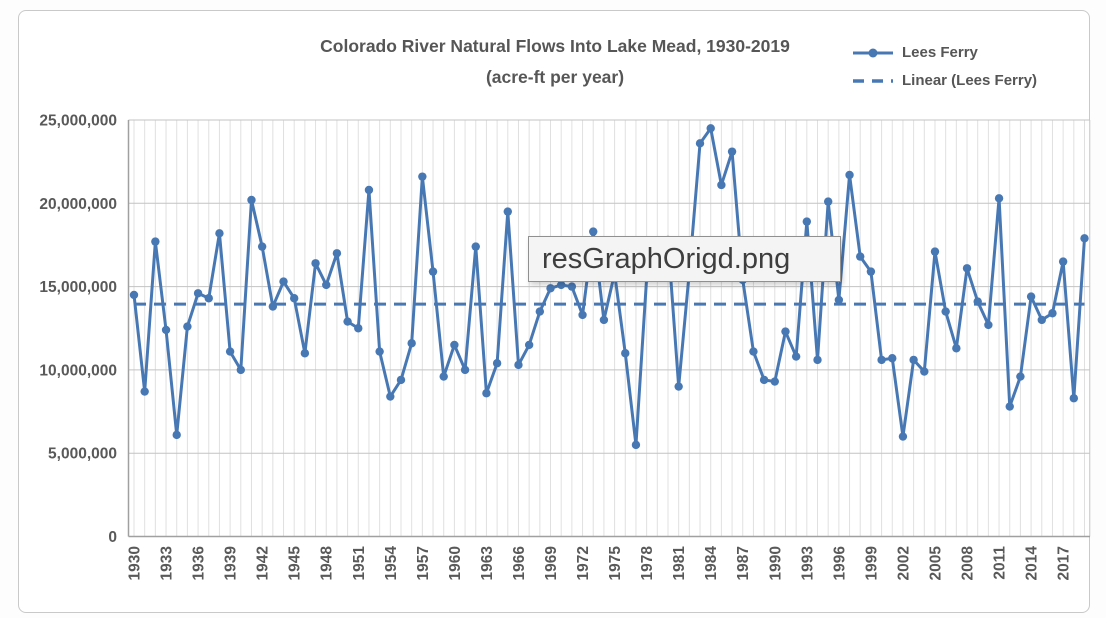  I want to click on legend-dashed-line-icon, so click(873, 80).